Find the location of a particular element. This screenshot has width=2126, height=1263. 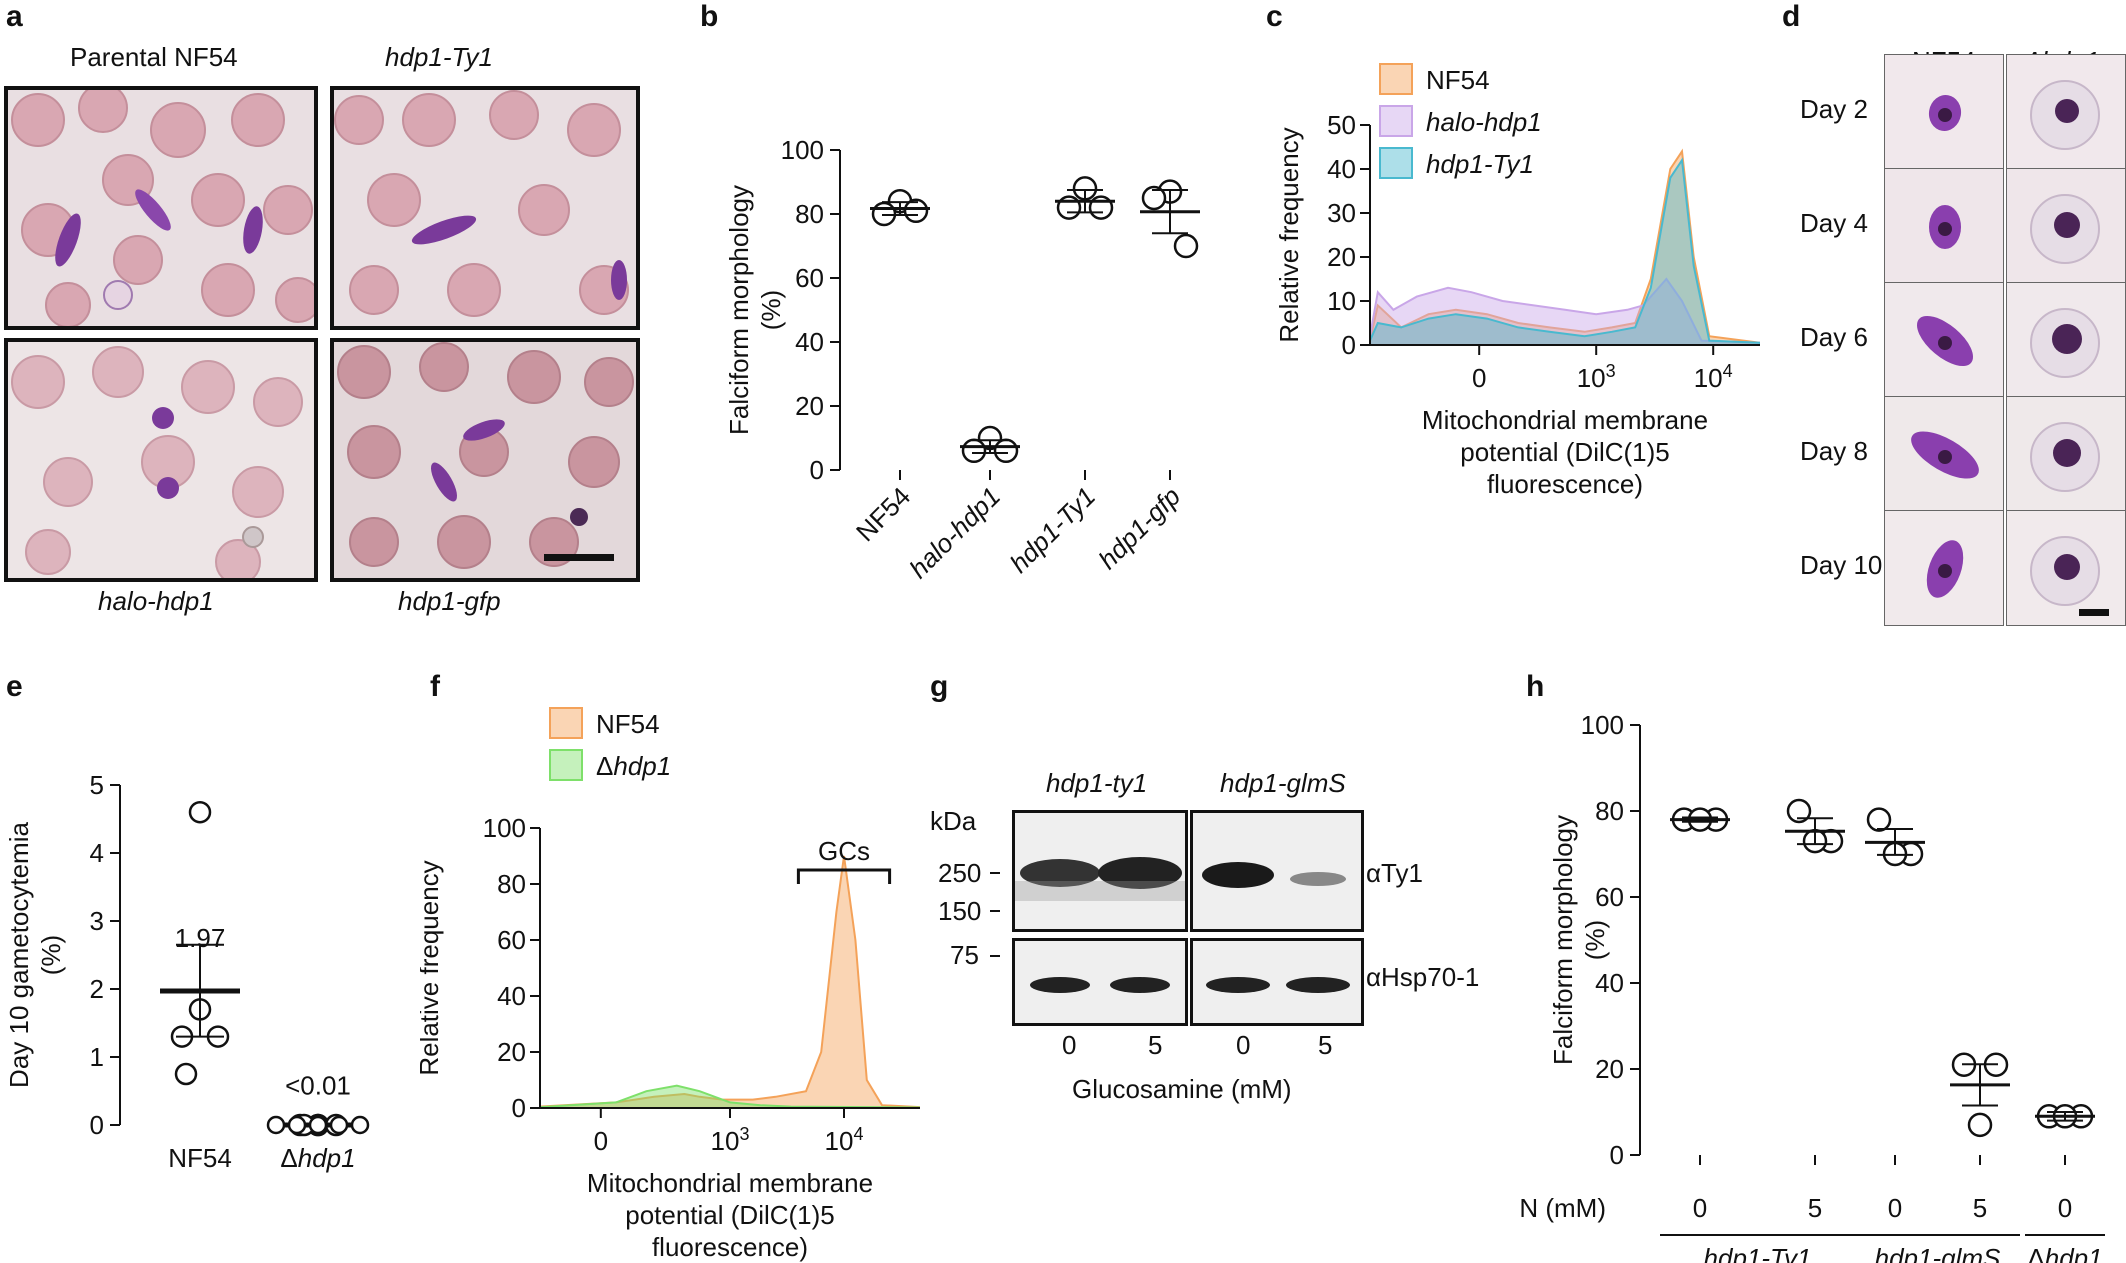

panel-letter-h: h is located at coordinates (1535, 686).